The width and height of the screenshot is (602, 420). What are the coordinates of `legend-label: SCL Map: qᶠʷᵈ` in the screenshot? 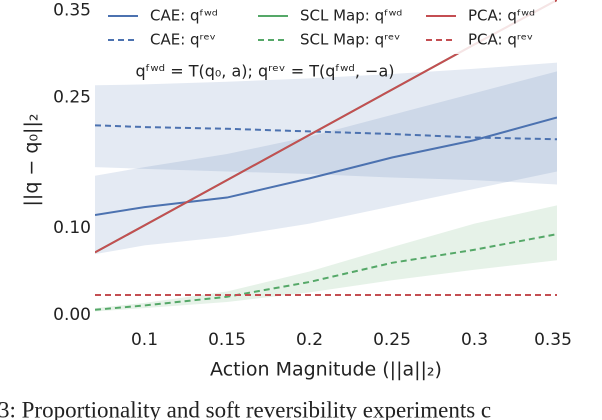 It's located at (351, 16).